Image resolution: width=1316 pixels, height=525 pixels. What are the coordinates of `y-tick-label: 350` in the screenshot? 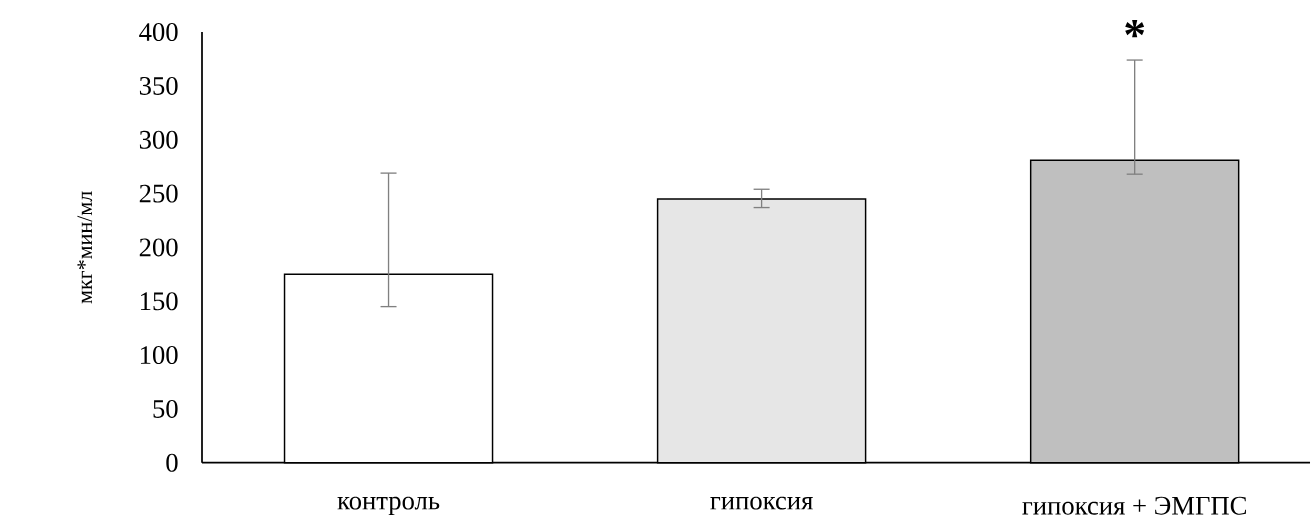 It's located at (158, 85).